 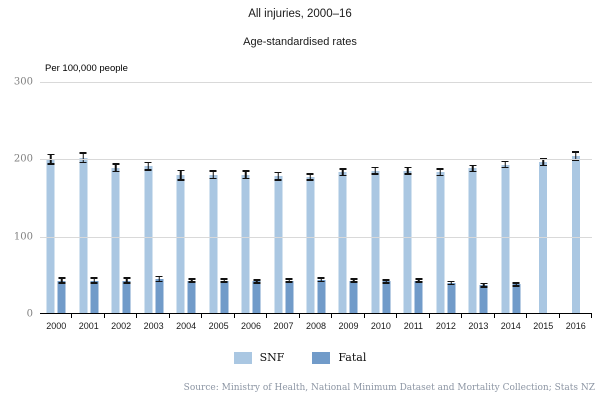 I want to click on snf-bar-2001, so click(x=83, y=232).